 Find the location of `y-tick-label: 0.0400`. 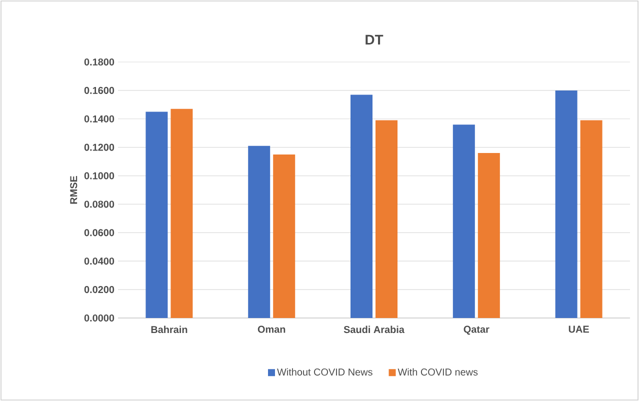

y-tick-label: 0.0400 is located at coordinates (99, 261).